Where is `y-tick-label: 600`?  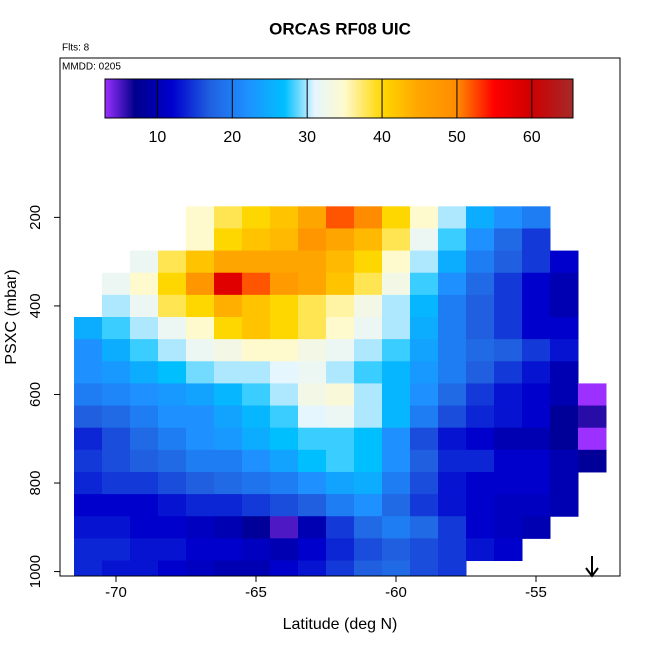
y-tick-label: 600 is located at coordinates (35, 394).